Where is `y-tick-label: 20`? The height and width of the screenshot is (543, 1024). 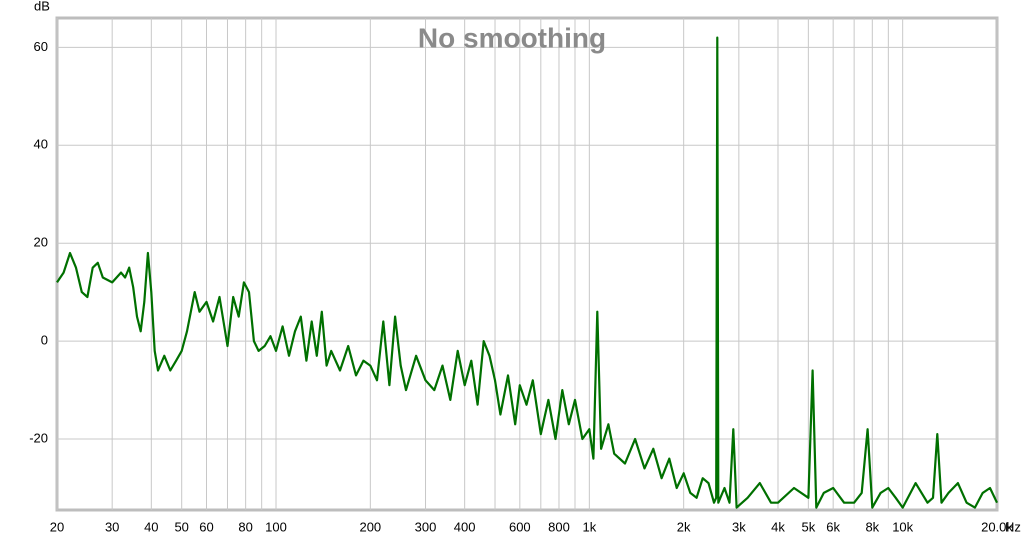 y-tick-label: 20 is located at coordinates (41, 242).